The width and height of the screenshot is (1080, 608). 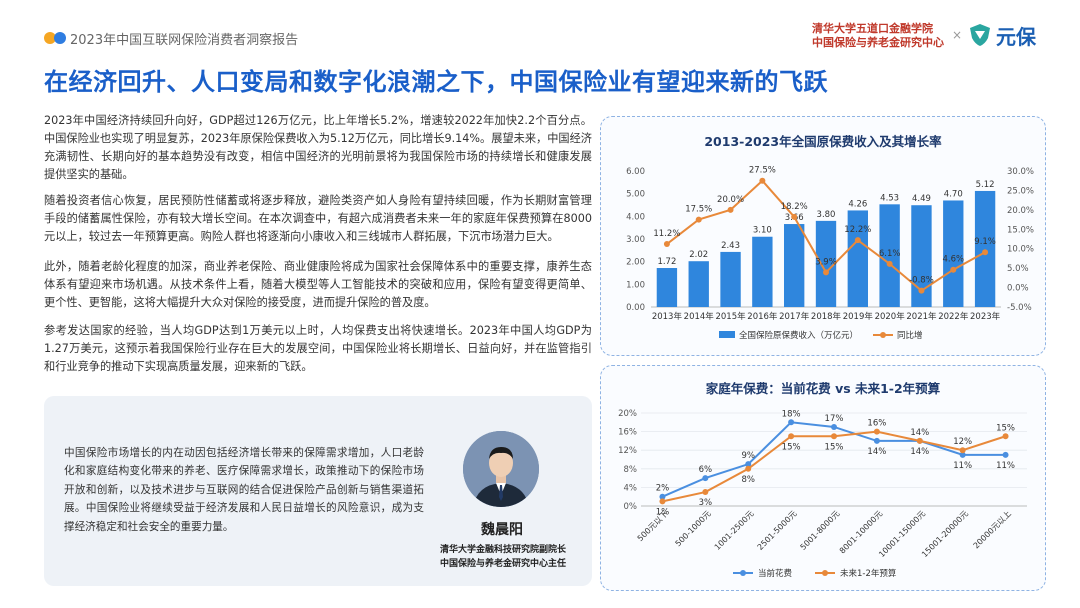 What do you see at coordinates (826, 316) in the screenshot?
I see `x-tick-label: 2018年` at bounding box center [826, 316].